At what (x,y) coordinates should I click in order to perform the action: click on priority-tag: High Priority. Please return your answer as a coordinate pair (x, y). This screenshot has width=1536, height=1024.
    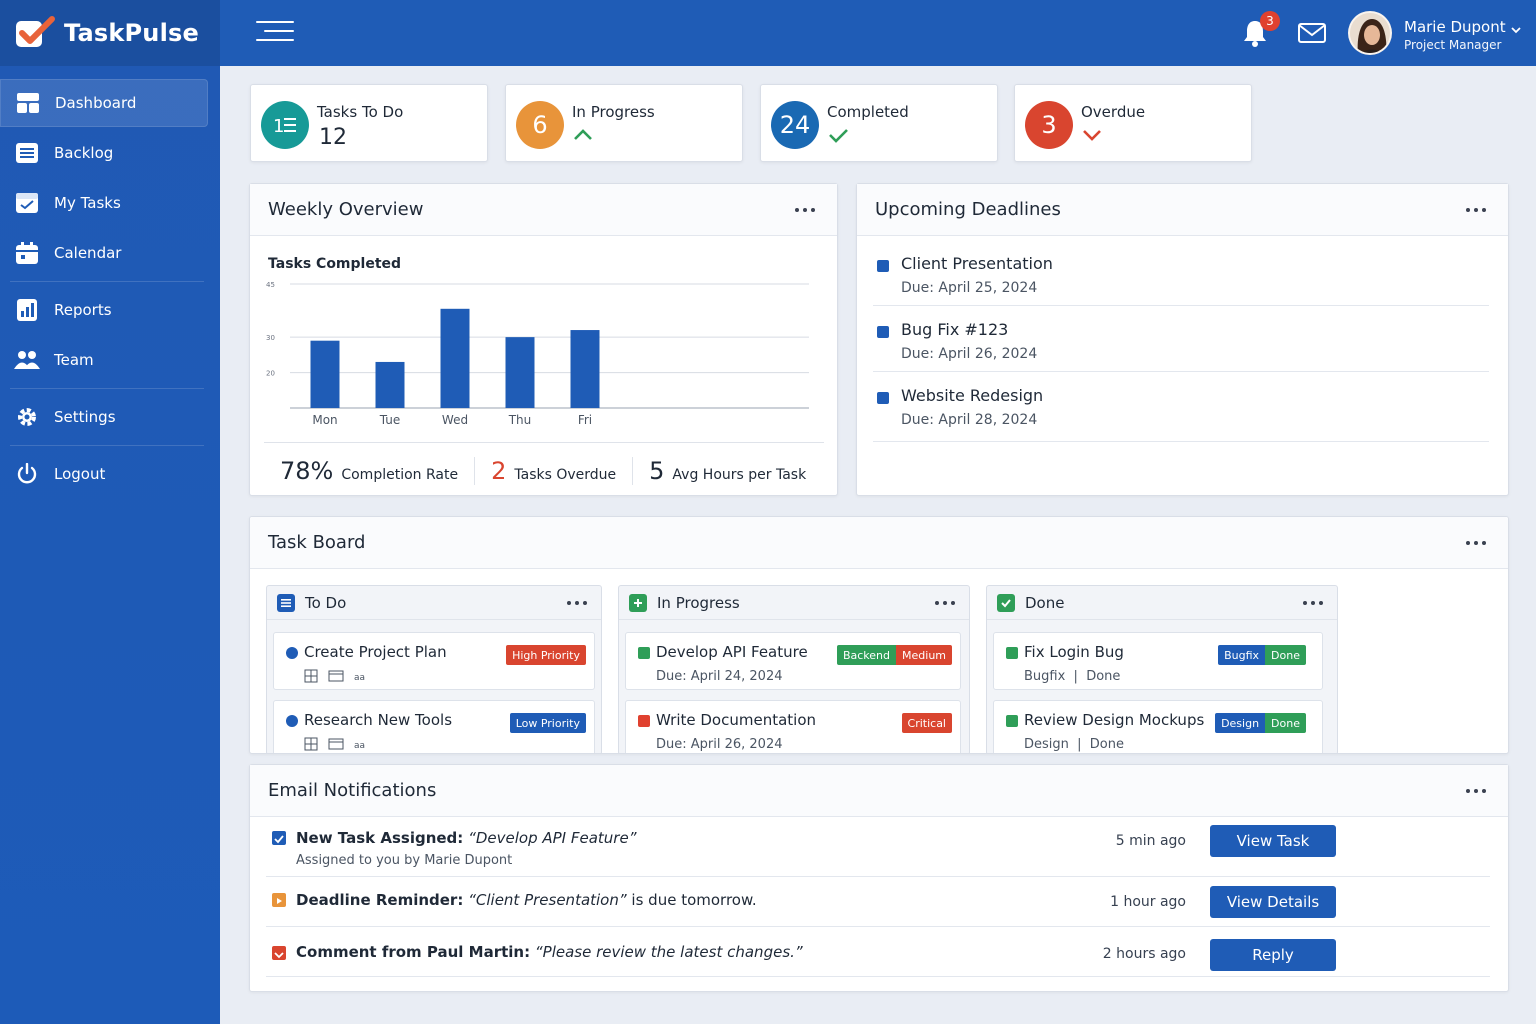
    Looking at the image, I should click on (546, 655).